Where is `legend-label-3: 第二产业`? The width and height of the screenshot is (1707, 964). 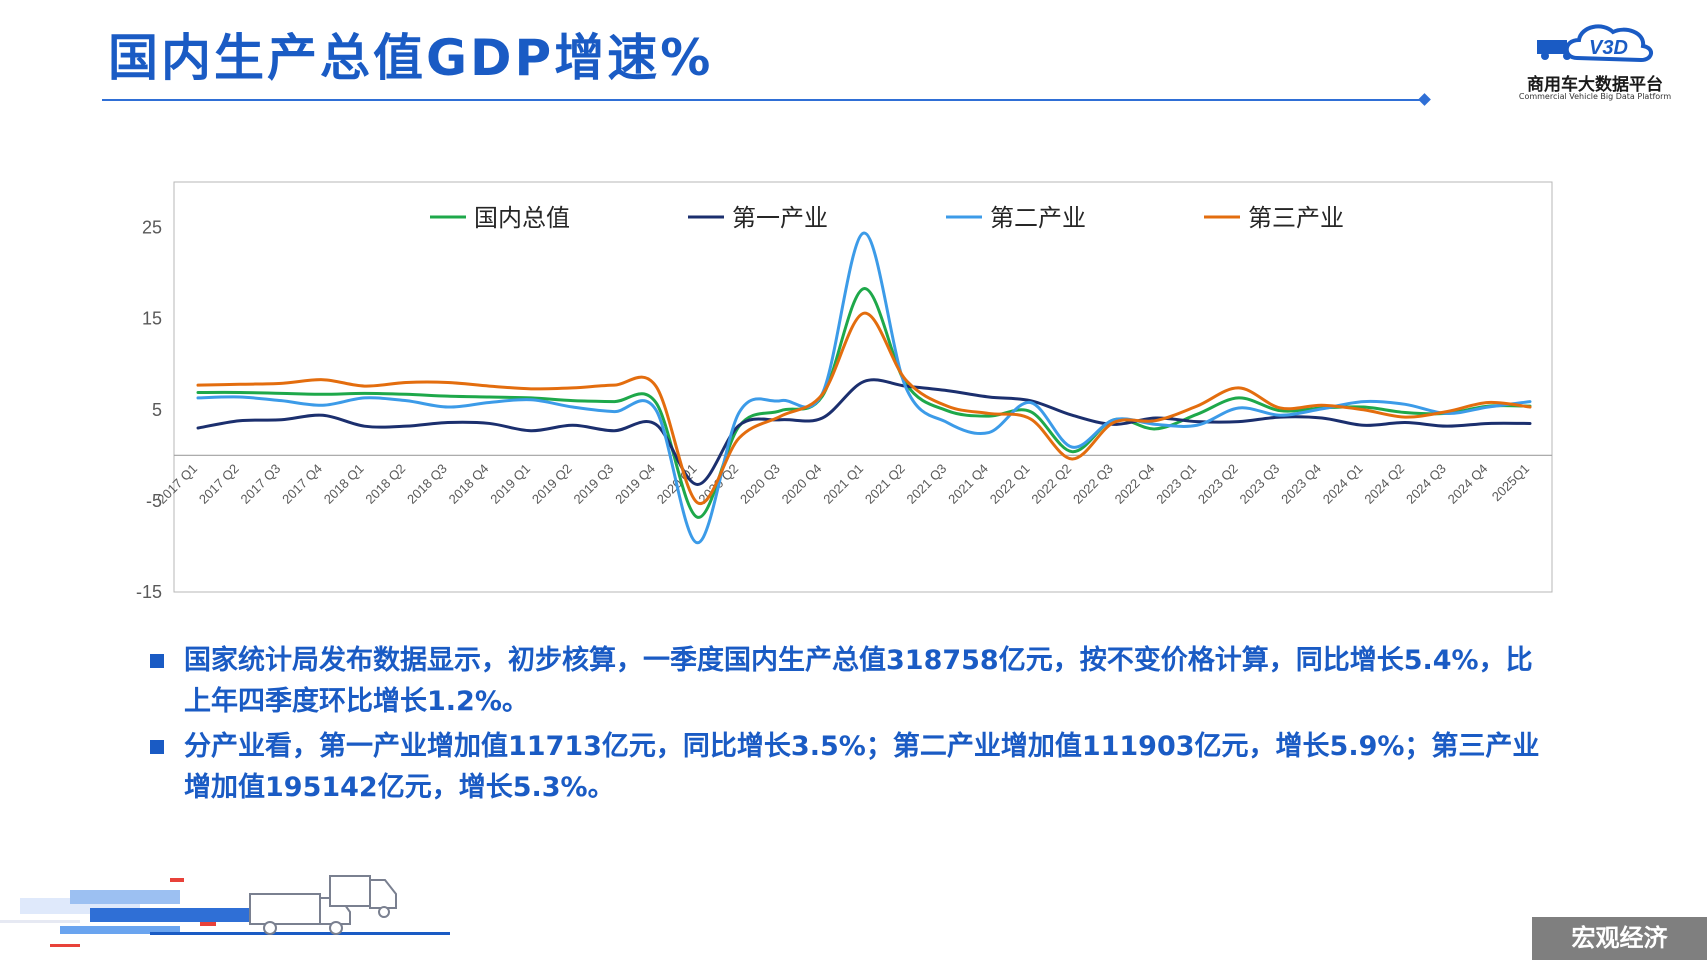 legend-label-3: 第二产业 is located at coordinates (1038, 218).